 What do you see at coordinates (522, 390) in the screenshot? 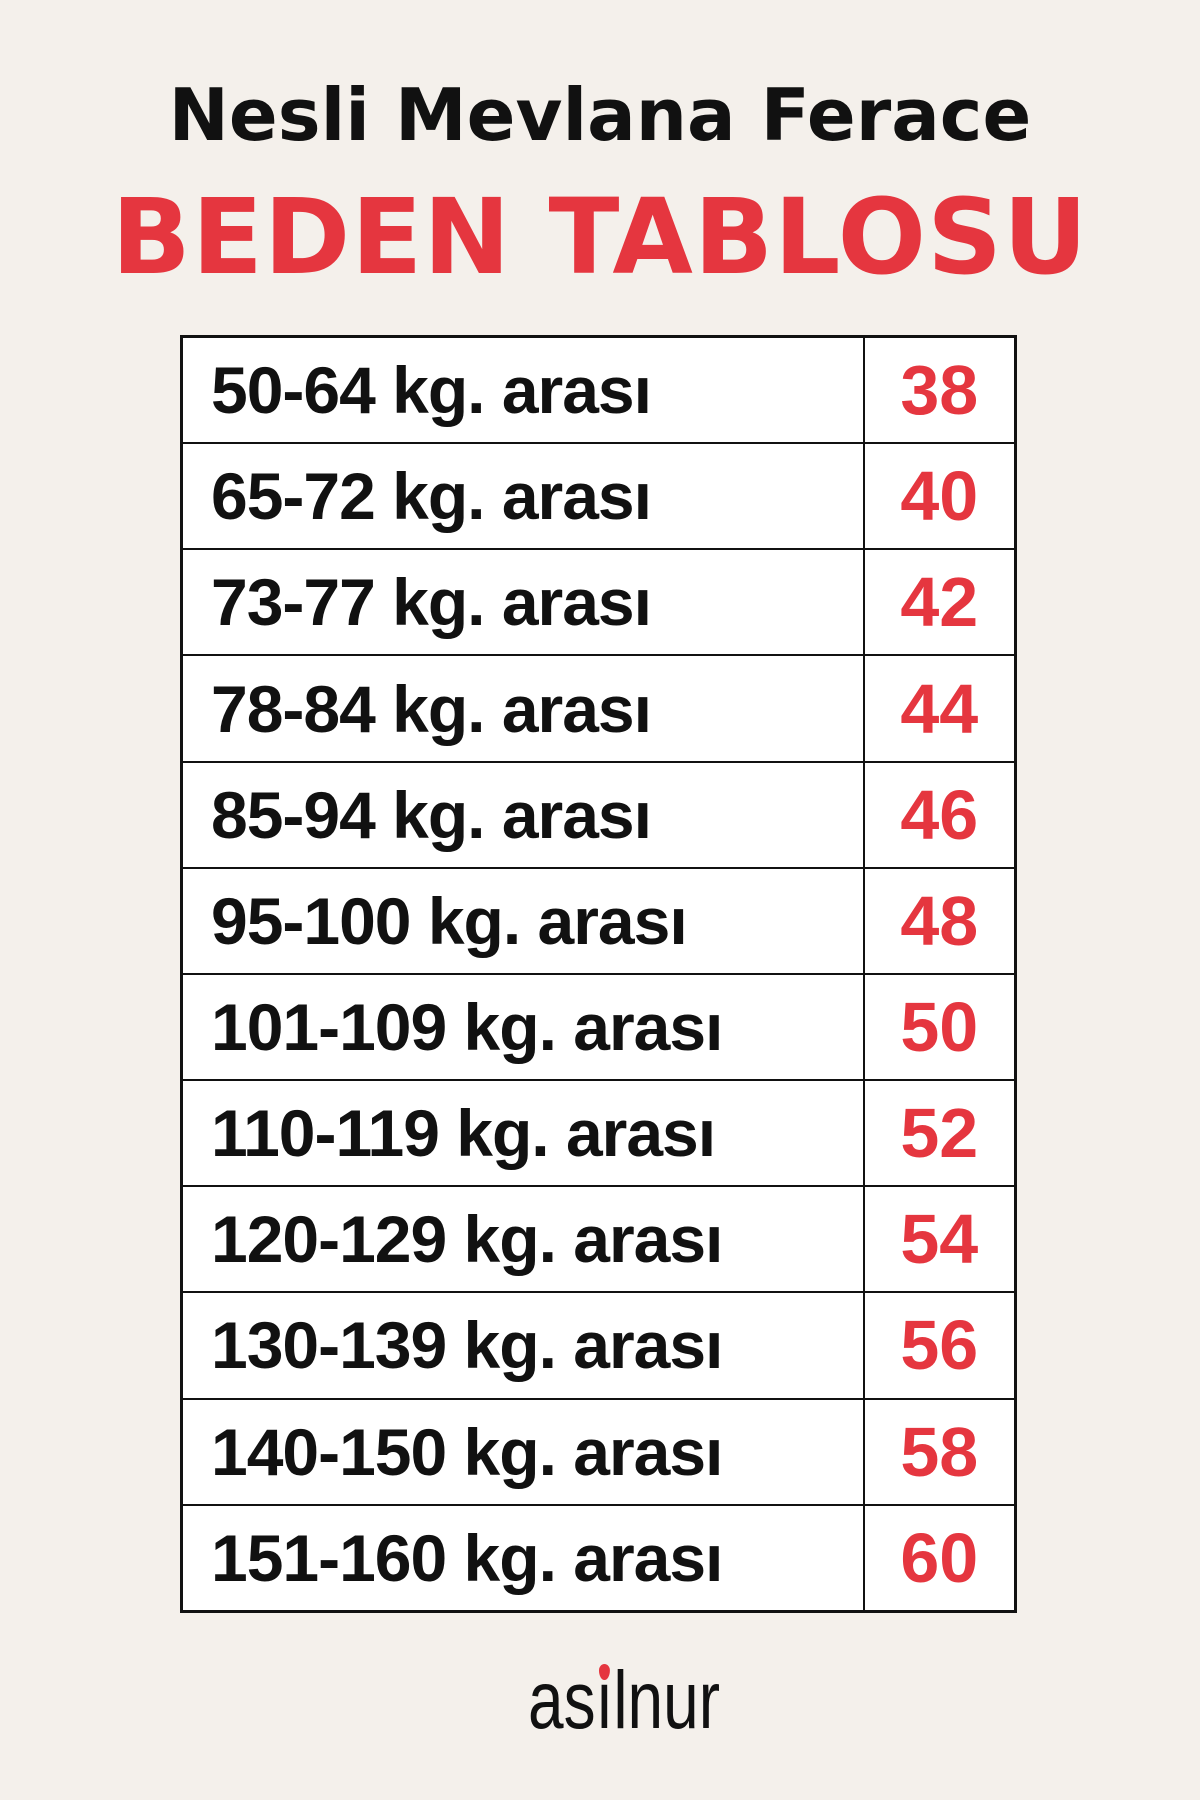
I see `weight-range-cell: 50-64 kg. arası` at bounding box center [522, 390].